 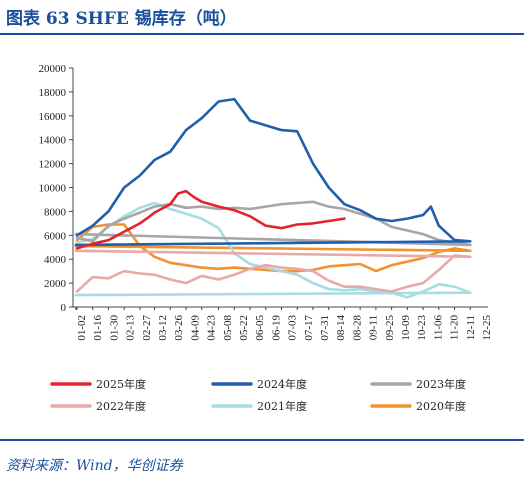 What do you see at coordinates (212, 328) in the screenshot?
I see `x-tick-label: 04-23` at bounding box center [212, 328].